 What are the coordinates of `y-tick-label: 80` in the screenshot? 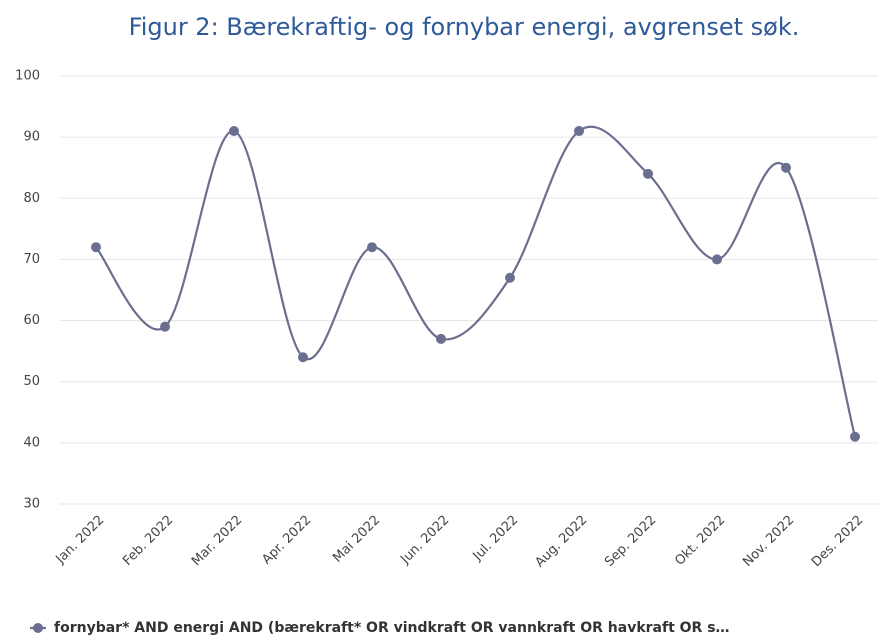 It's located at (31, 198).